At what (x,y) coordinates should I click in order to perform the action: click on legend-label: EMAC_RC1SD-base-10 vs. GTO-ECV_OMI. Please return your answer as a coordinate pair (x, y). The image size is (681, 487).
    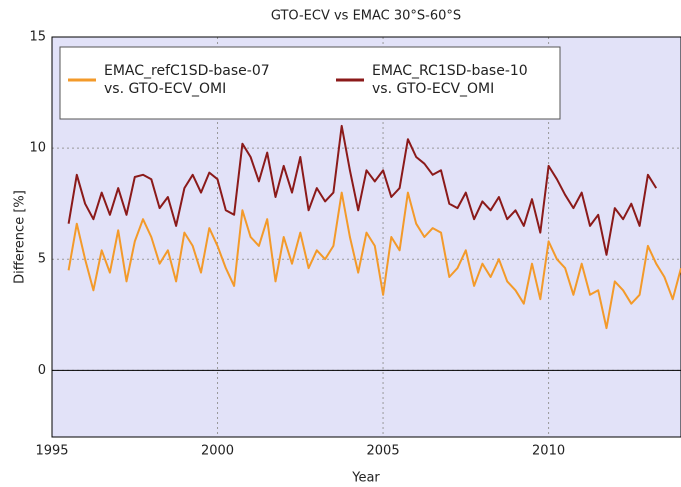
    Looking at the image, I should click on (450, 80).